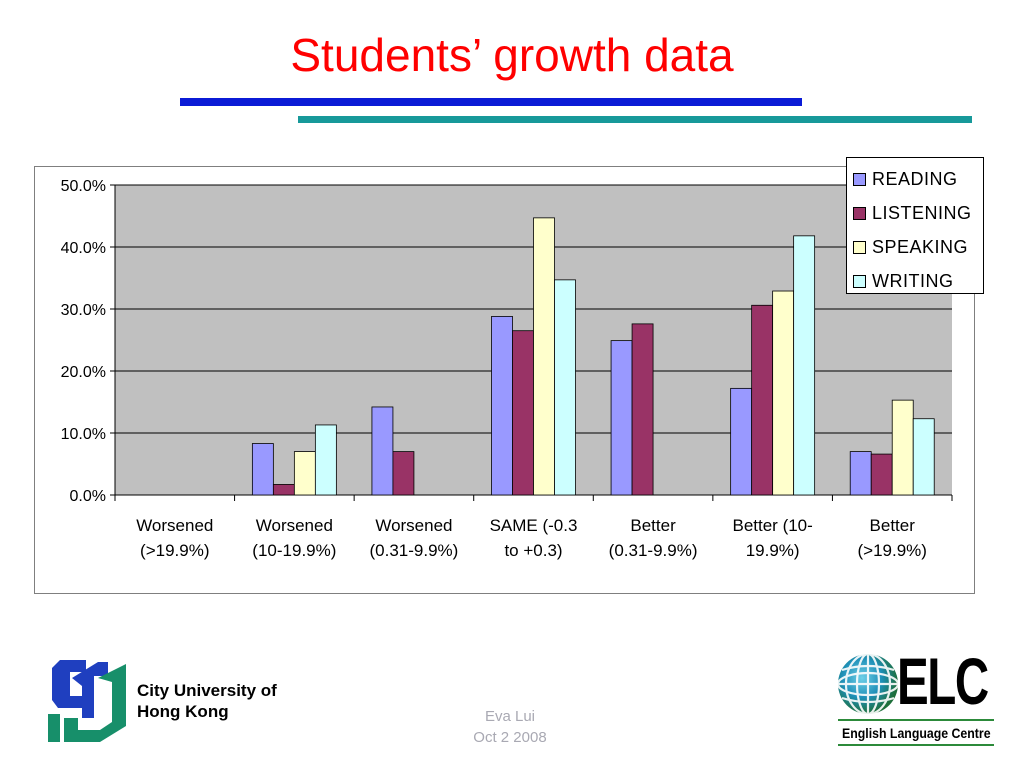 The height and width of the screenshot is (768, 1024). I want to click on y-tick-label: 10.0%, so click(83, 434).